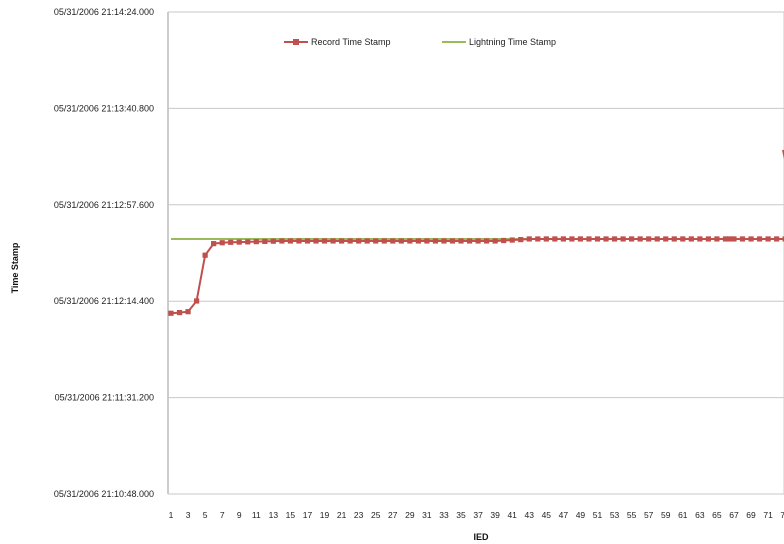 The image size is (784, 544). I want to click on x-tick-label: 55, so click(632, 515).